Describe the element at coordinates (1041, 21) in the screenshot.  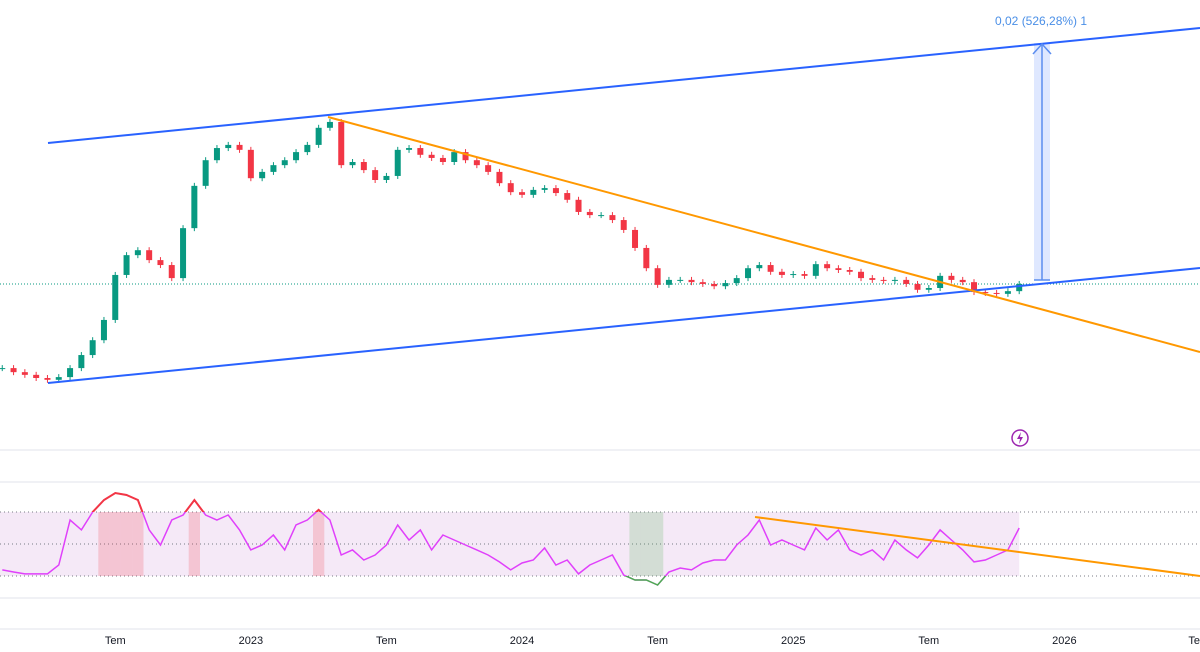
I see `measure-label: 0,02 (526,28%) 1` at that location.